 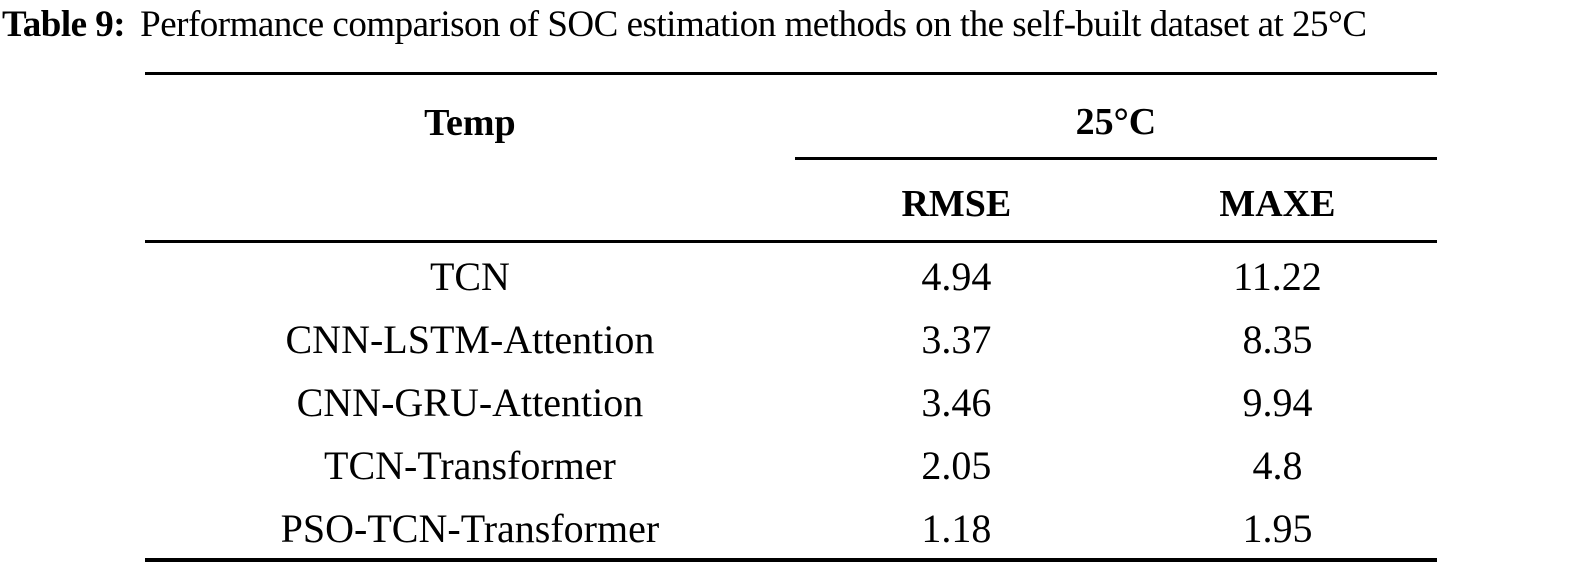 I want to click on rmse-cell: 2.05, so click(x=956, y=465).